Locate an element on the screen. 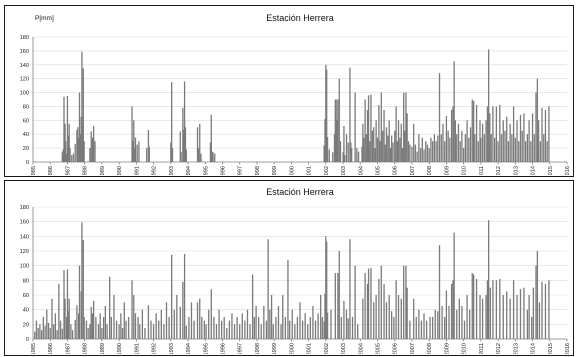 The width and height of the screenshot is (579, 357). y-tick-label: 180 is located at coordinates (24, 208).